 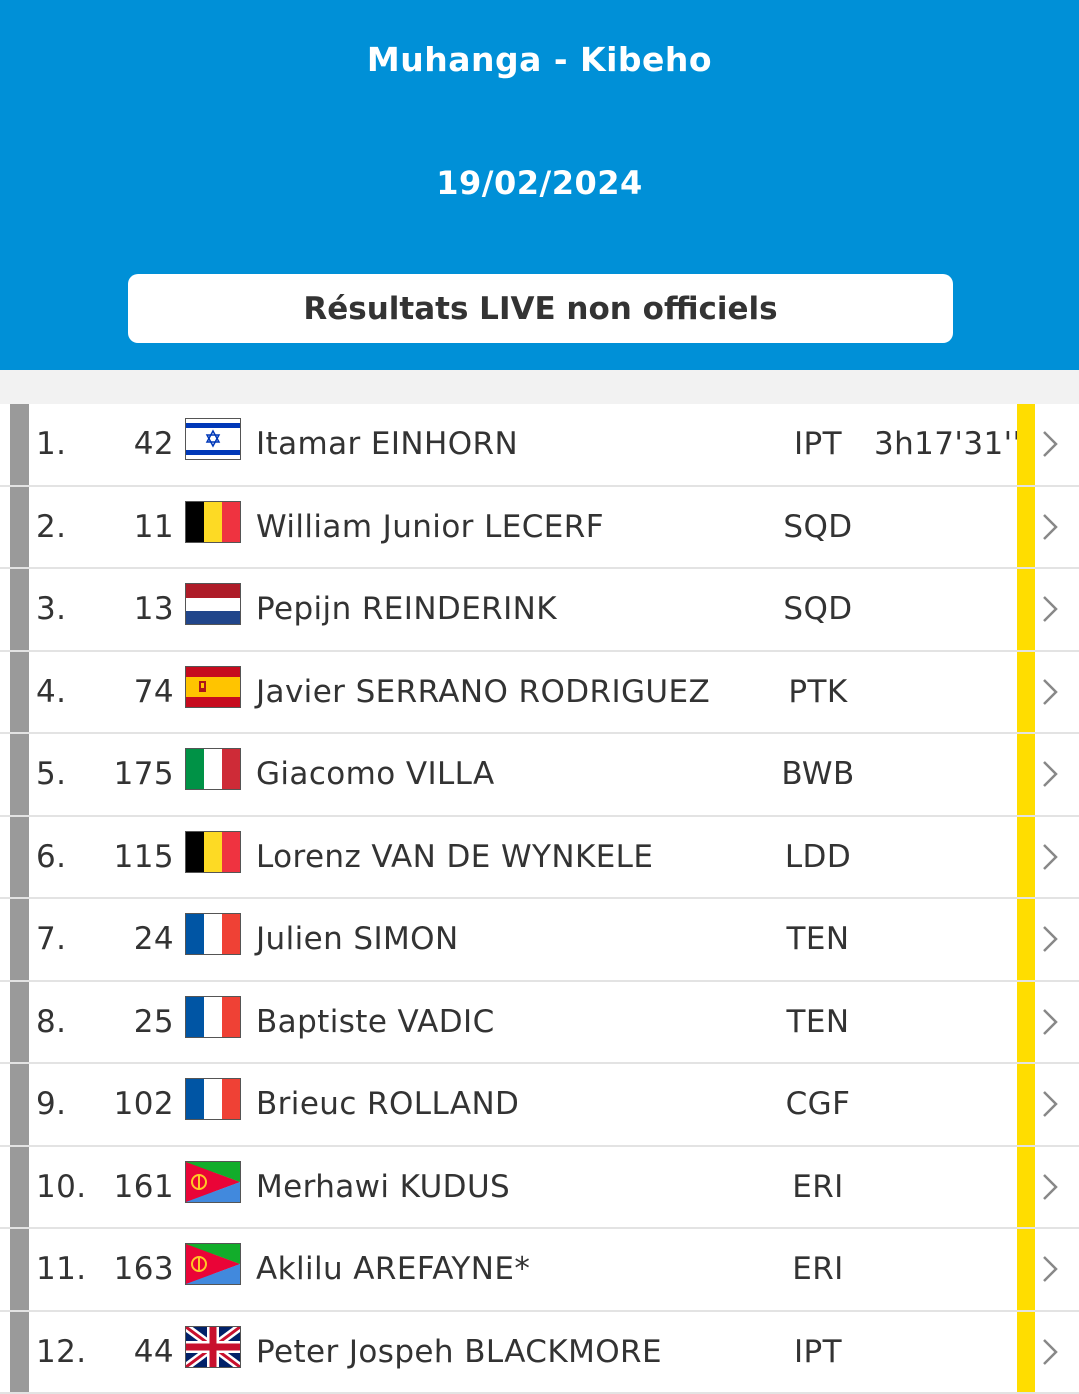 What do you see at coordinates (143, 1186) in the screenshot?
I see `bib-number: 161` at bounding box center [143, 1186].